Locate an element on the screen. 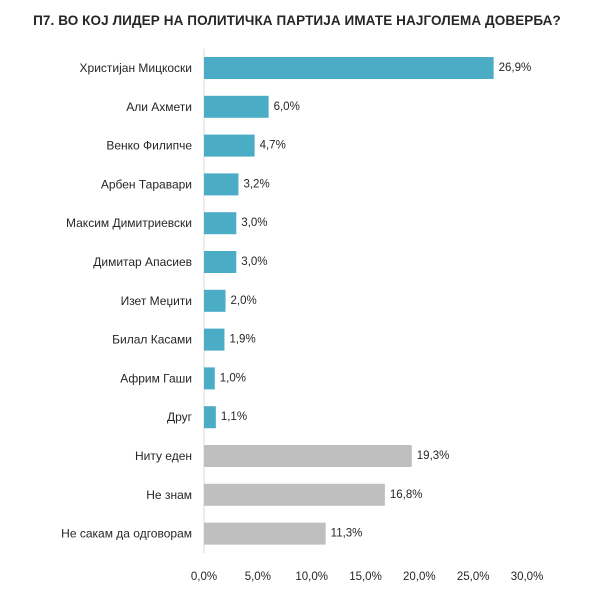 The width and height of the screenshot is (594, 600). category-label: Максим Димитриевски is located at coordinates (129, 223).